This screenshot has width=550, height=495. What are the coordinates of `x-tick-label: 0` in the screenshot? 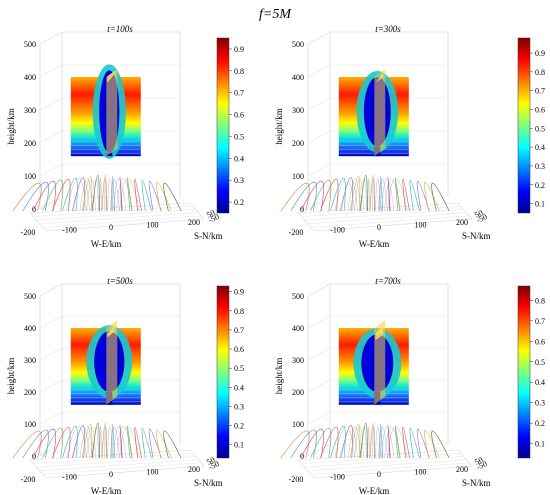 It's located at (379, 227).